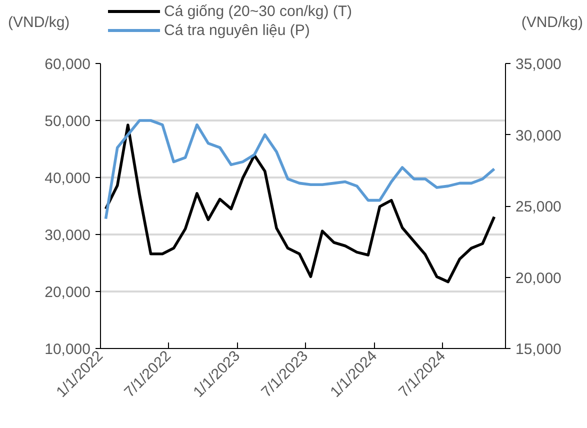  Describe the element at coordinates (67, 235) in the screenshot. I see `y-tick-label: 30,000` at that location.